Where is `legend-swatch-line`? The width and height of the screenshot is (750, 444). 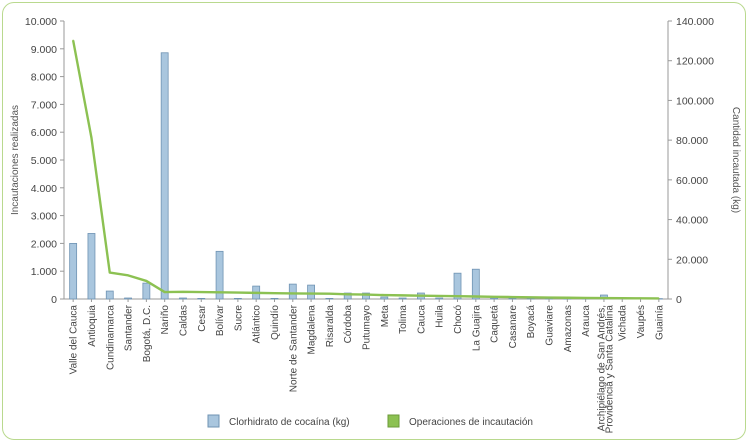 legend-swatch-line is located at coordinates (393, 421).